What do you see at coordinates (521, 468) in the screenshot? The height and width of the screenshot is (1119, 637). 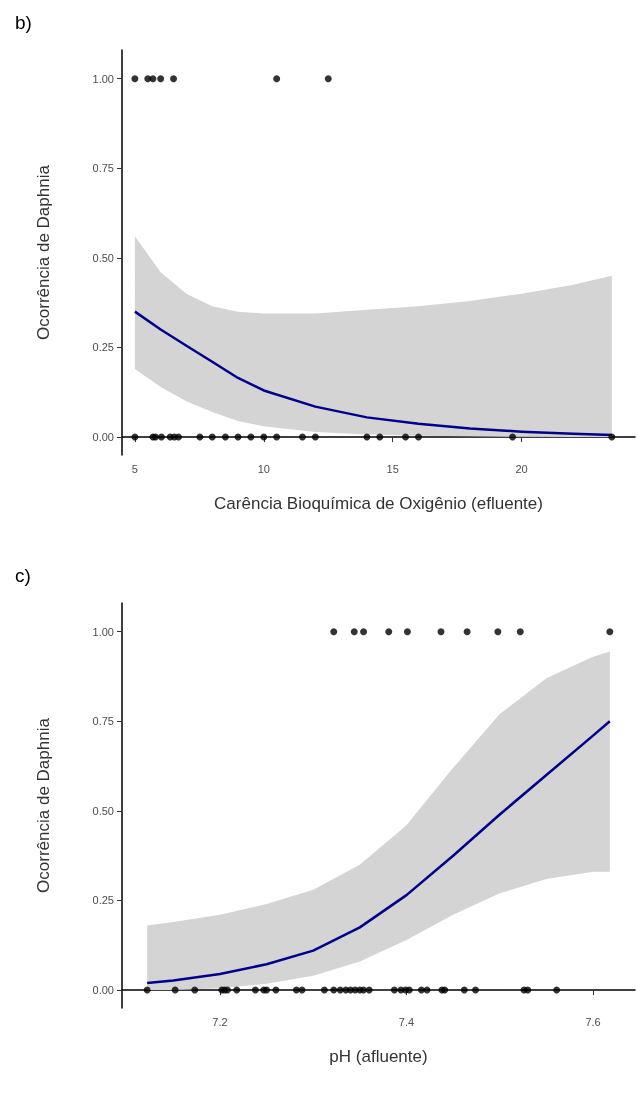 I see `x-tick-label: 20` at bounding box center [521, 468].